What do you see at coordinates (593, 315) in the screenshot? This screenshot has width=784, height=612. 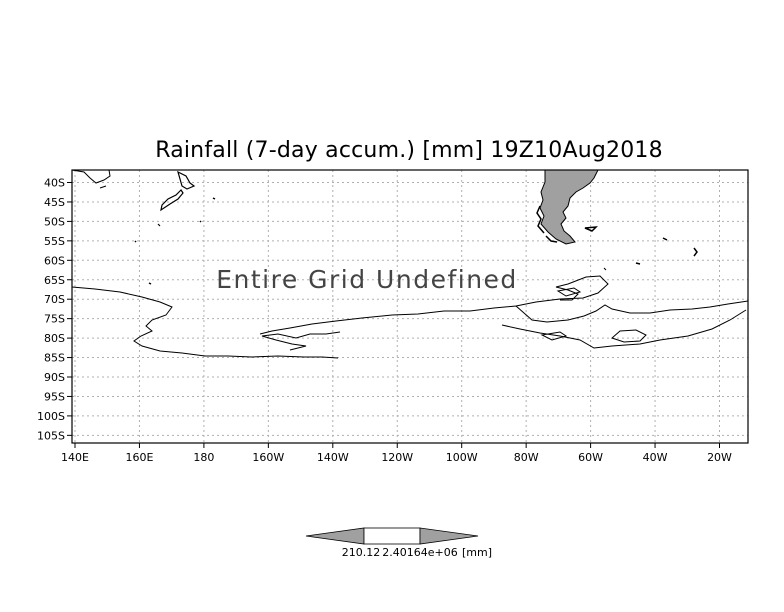 I see `ice-shelf-outline` at bounding box center [593, 315].